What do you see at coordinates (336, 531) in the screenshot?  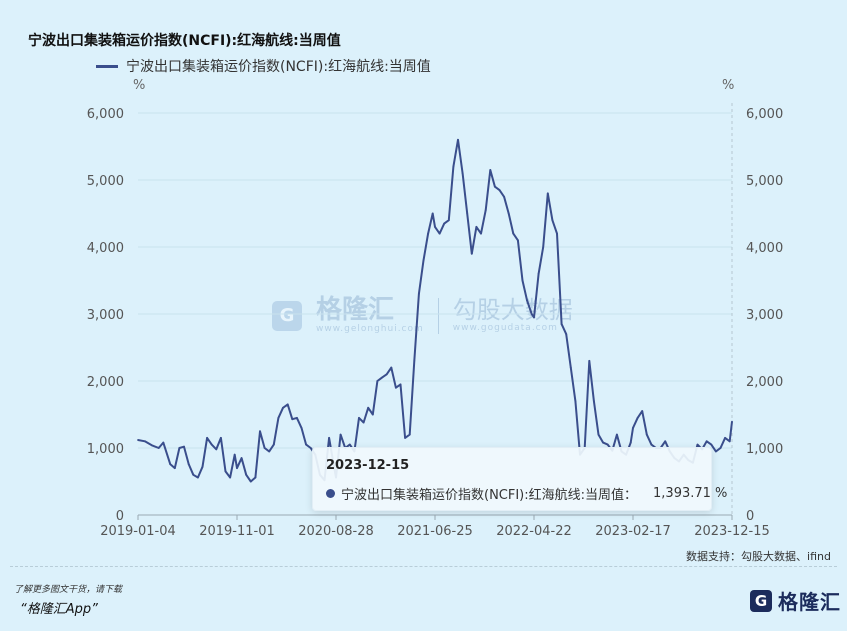 I see `x-tick-label: 2020-08-28` at bounding box center [336, 531].